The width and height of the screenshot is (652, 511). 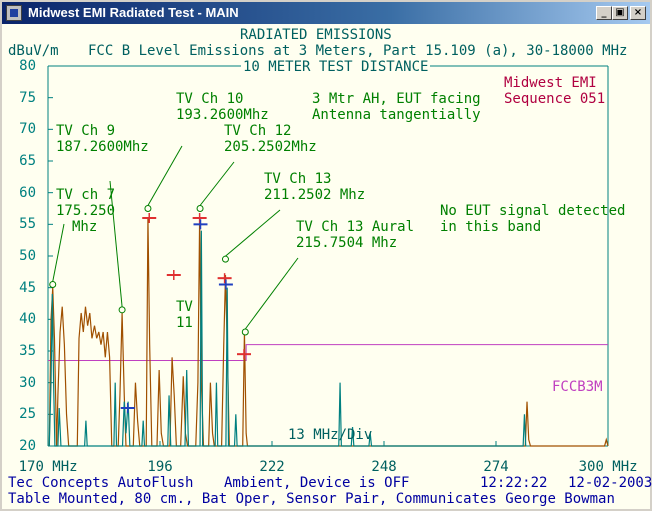 I want to click on minimize-button: _, so click(x=604, y=13).